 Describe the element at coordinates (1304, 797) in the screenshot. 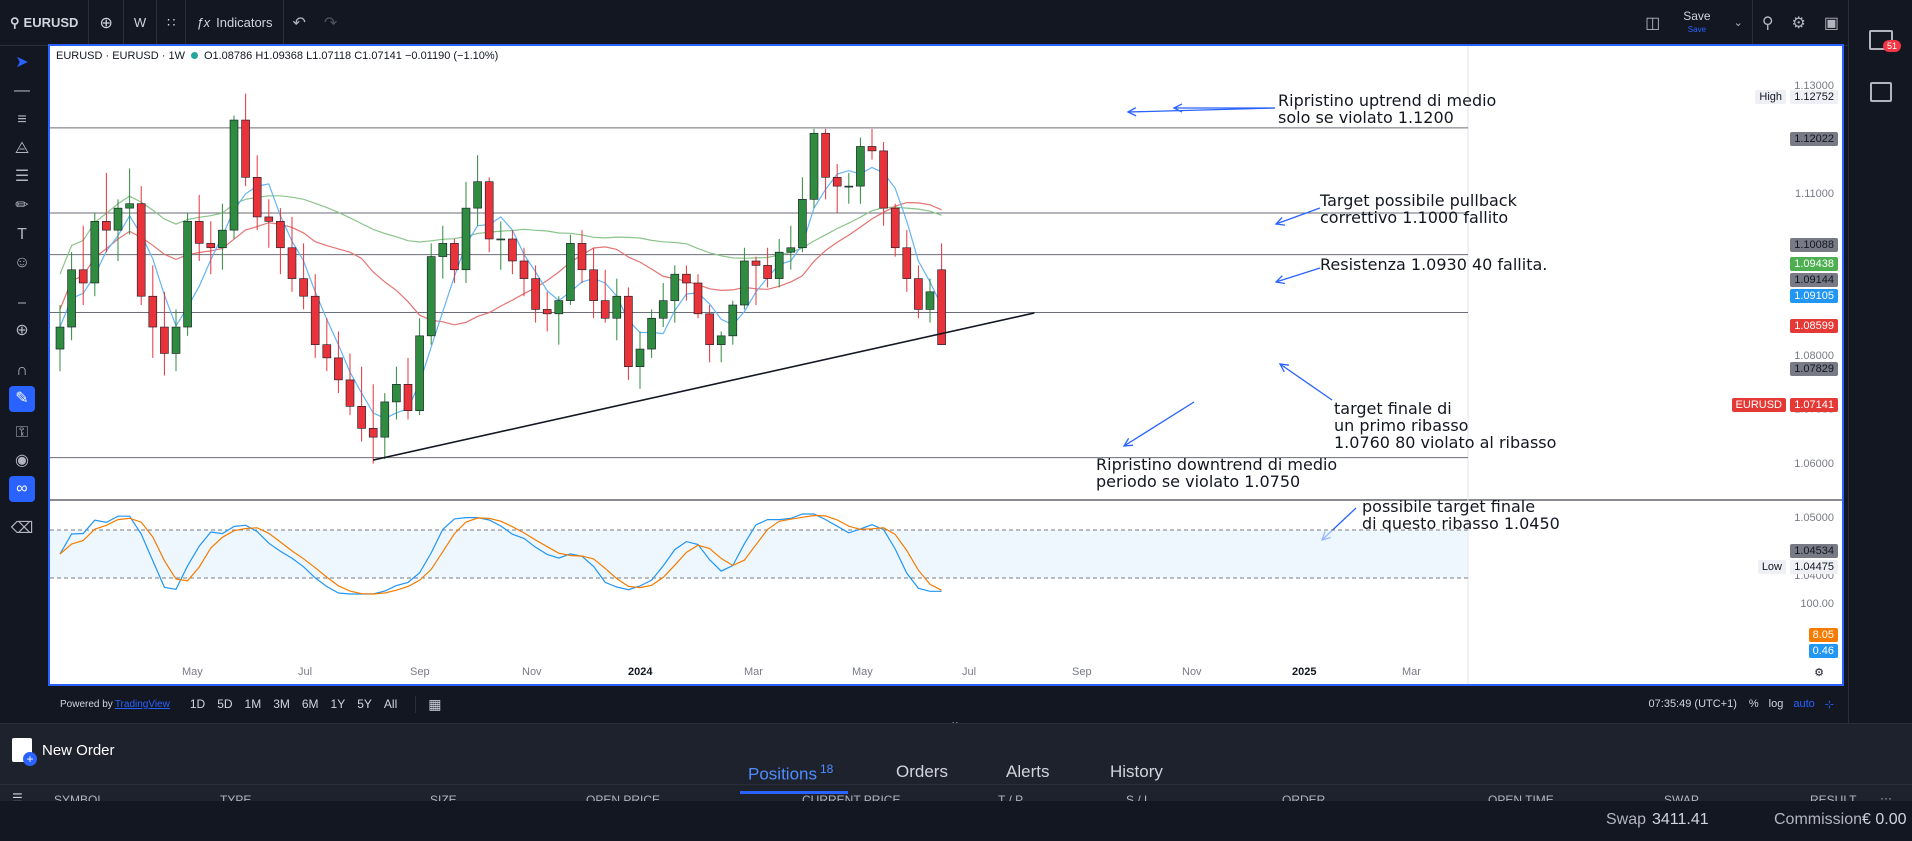

I see `col-order: ORDER` at that location.